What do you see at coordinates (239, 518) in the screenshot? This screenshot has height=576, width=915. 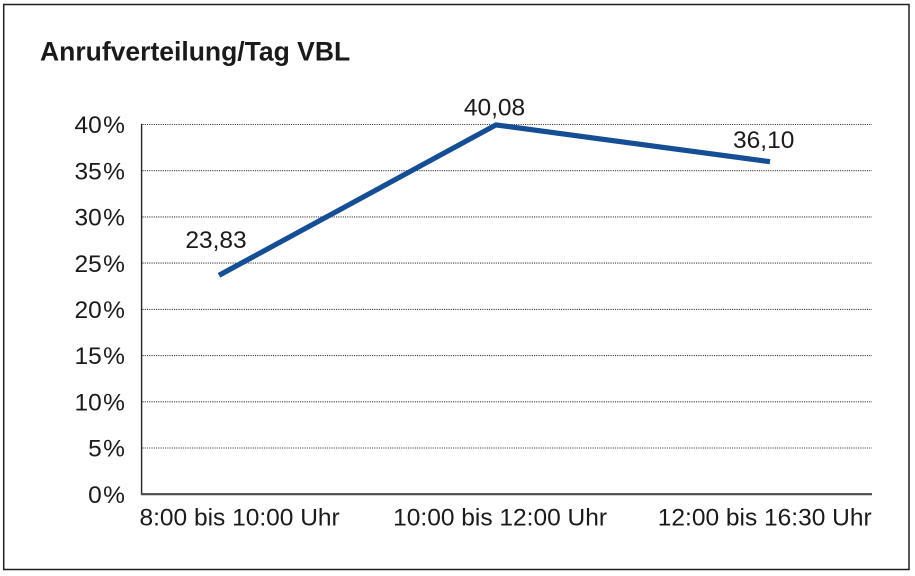 I see `svg-text: 8:00 bis 10:00 Uhr` at bounding box center [239, 518].